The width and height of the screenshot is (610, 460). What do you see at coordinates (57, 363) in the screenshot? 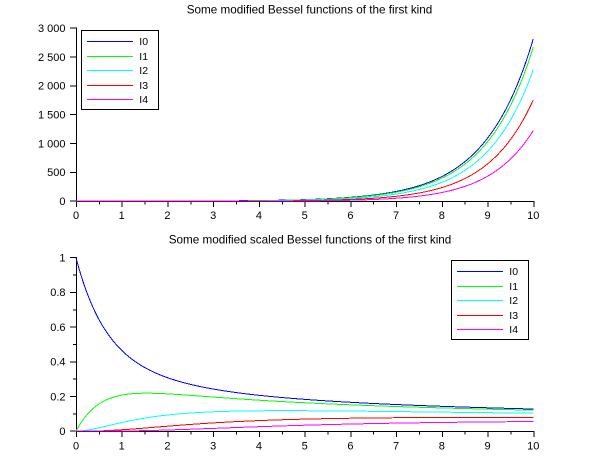
I see `svg-text: 0.4` at bounding box center [57, 363].